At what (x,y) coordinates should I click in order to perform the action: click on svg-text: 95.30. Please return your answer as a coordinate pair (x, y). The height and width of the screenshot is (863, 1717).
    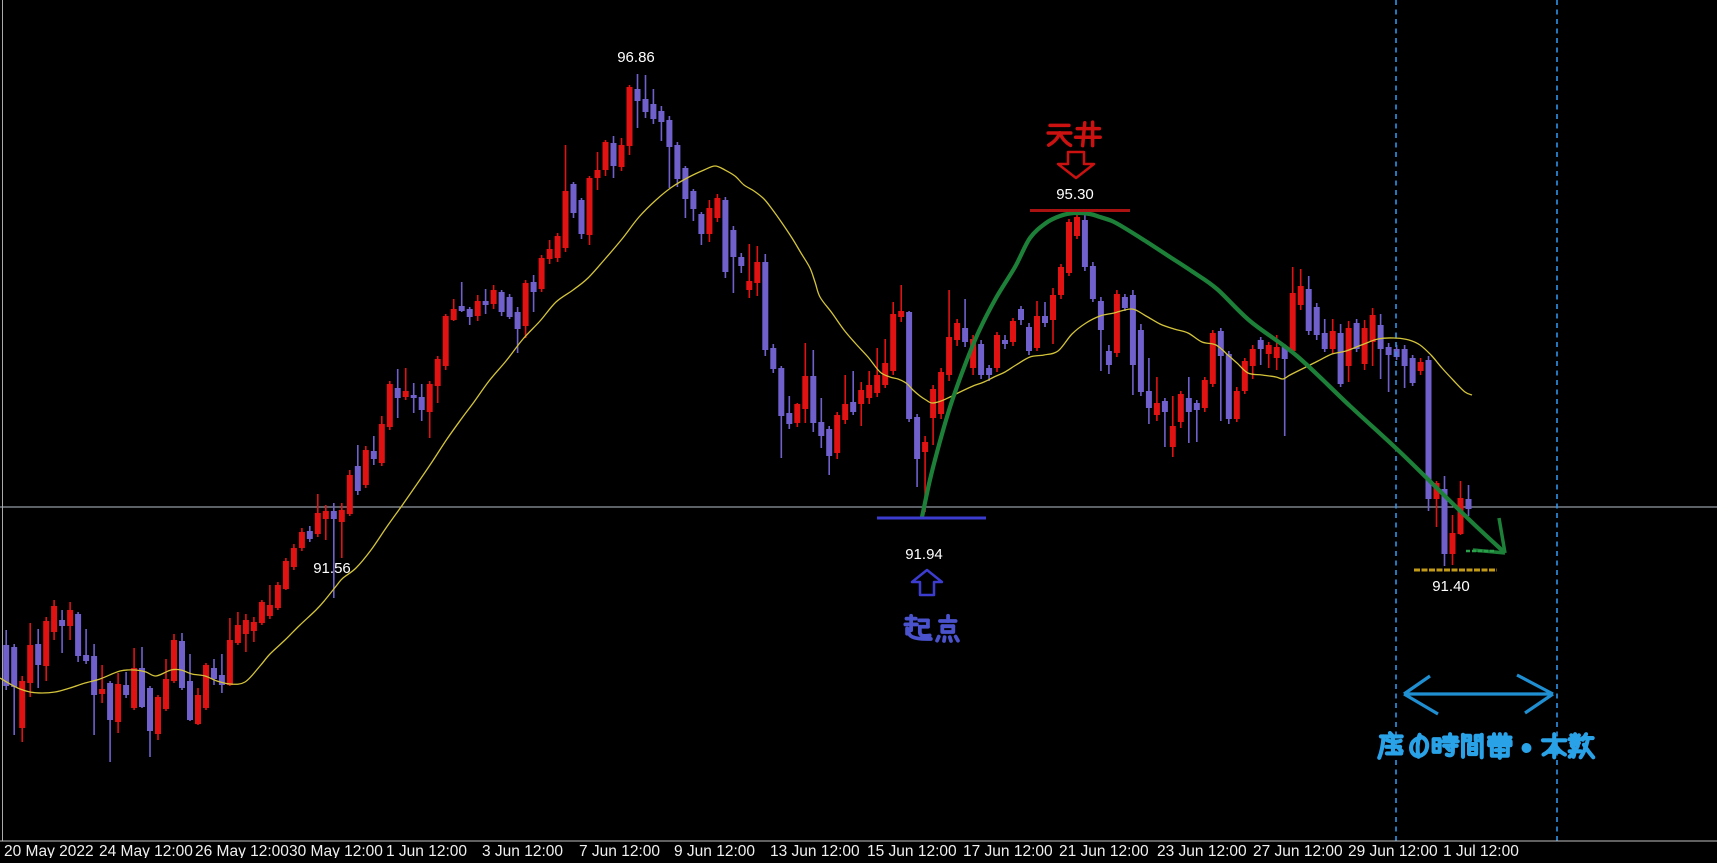
    Looking at the image, I should click on (1075, 194).